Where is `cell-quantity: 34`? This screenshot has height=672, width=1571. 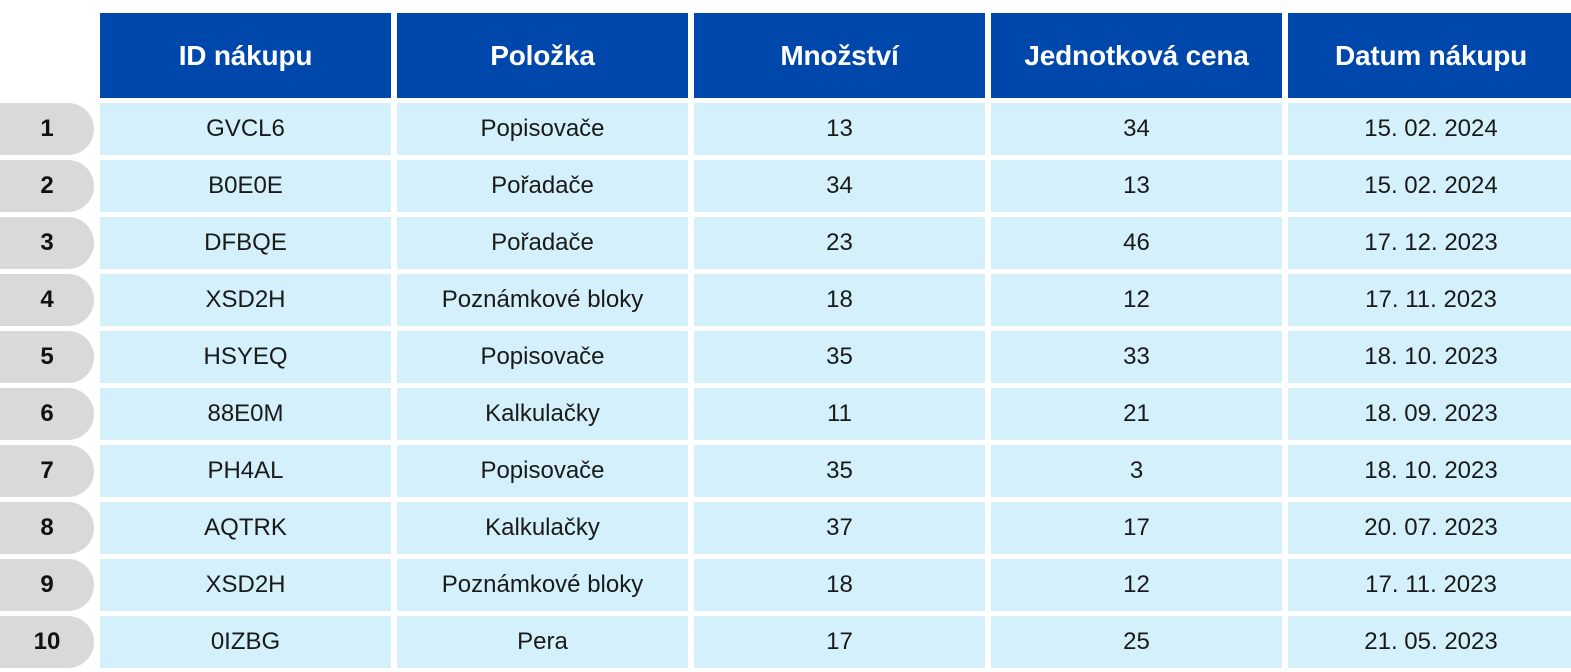
cell-quantity: 34 is located at coordinates (839, 186).